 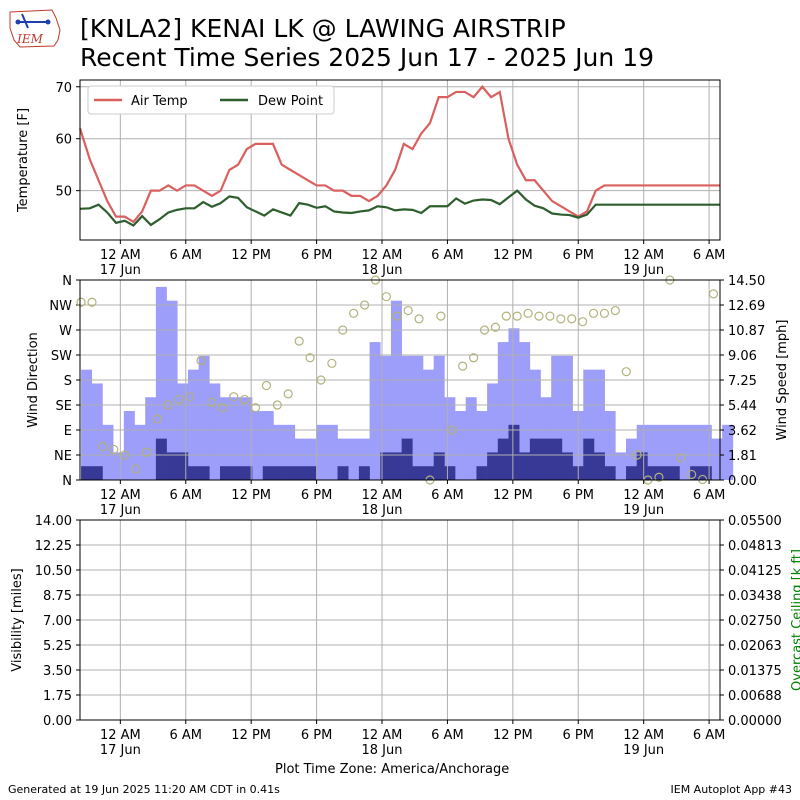 What do you see at coordinates (53, 521) in the screenshot?
I see `visibility-tick-label: 14.00` at bounding box center [53, 521].